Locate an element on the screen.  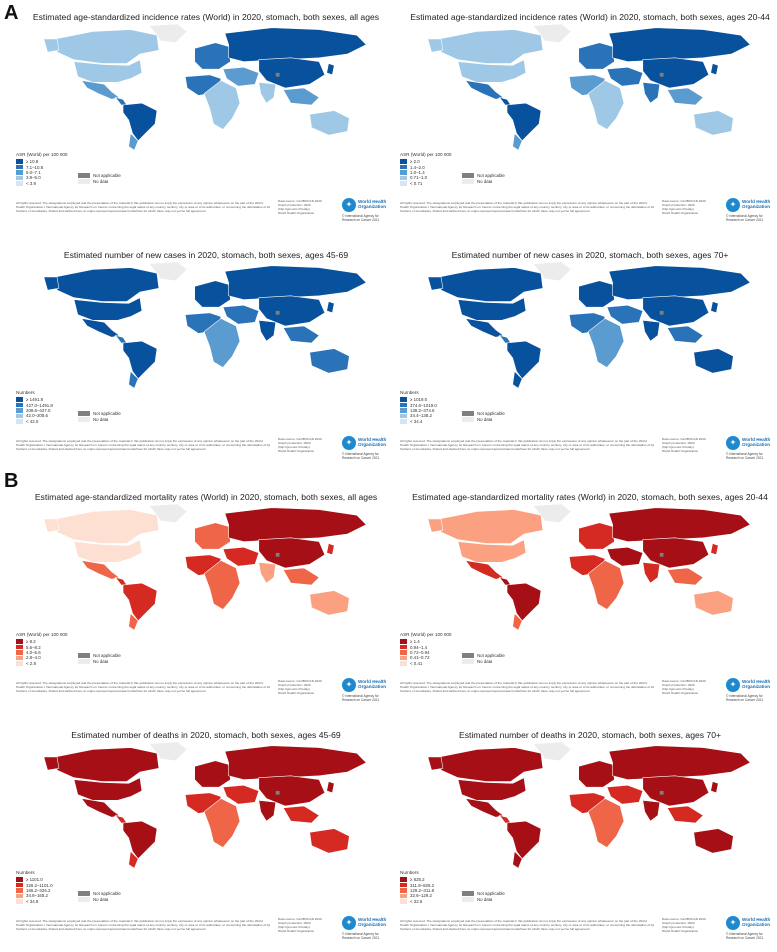
legend-label: 0.72–0.94 is located at coordinates (420, 652).